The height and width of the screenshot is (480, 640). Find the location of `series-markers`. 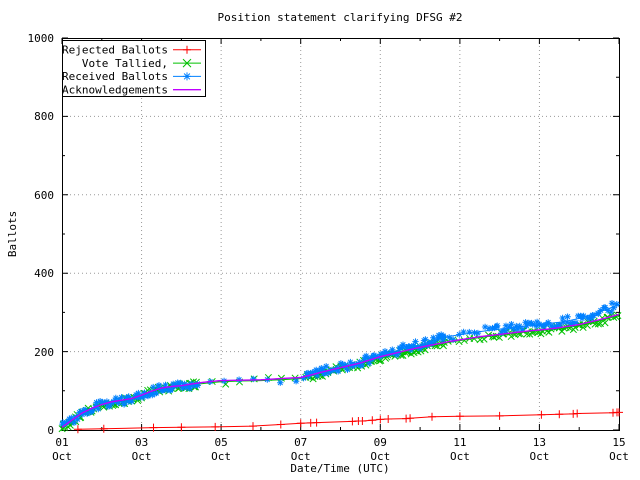

series-markers is located at coordinates (348, 421).